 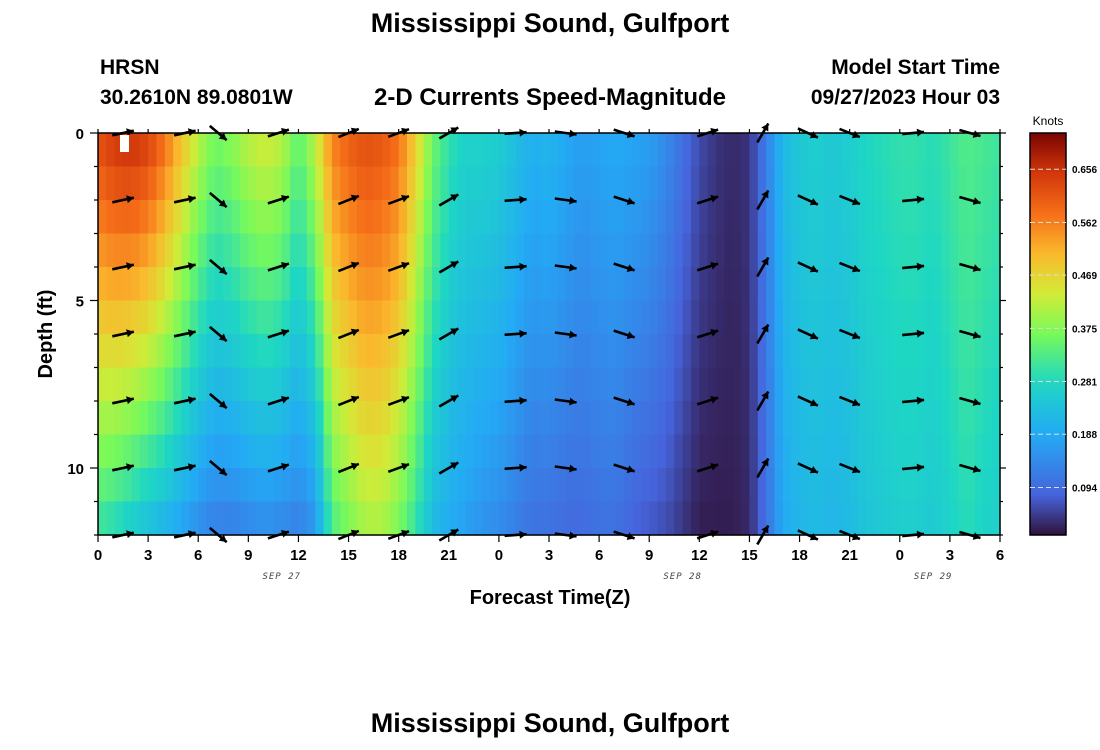 What do you see at coordinates (905, 97) in the screenshot?
I see `model-start-time: 09/27/2023 Hour 03` at bounding box center [905, 97].